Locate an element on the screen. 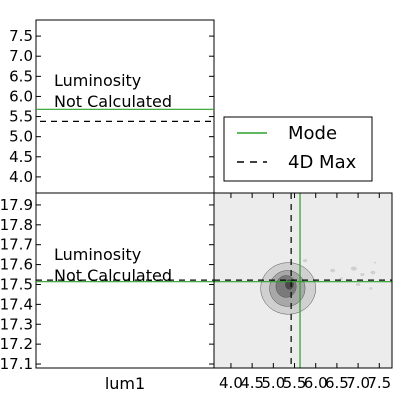 The height and width of the screenshot is (400, 400). bl-ytick-label: 17.2 is located at coordinates (16, 344).